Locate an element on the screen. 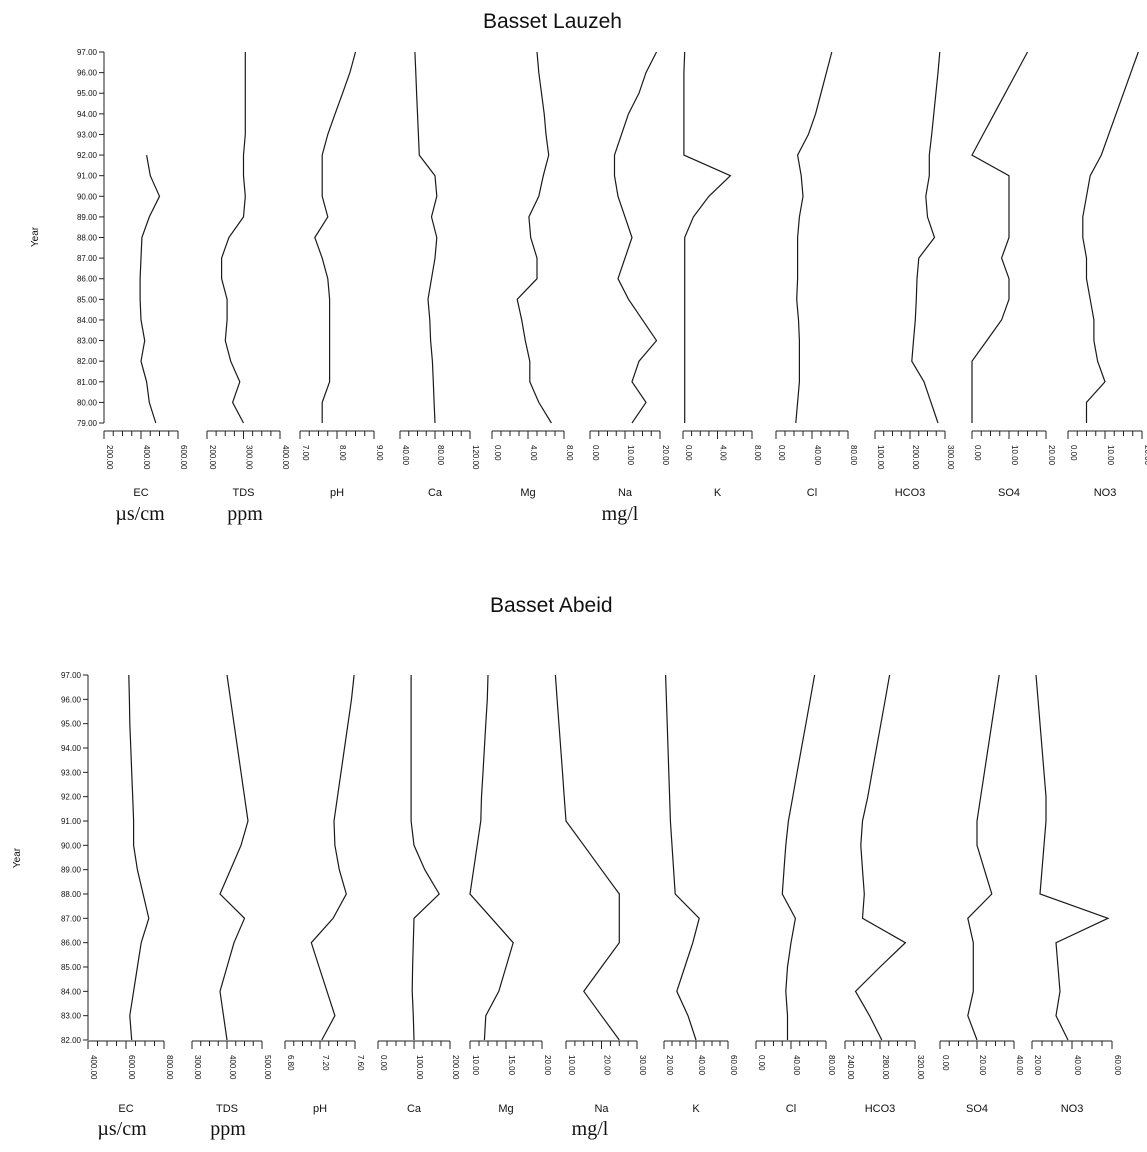 This screenshot has height=1152, width=1147. x-tick-label: 240.00 is located at coordinates (850, 1067).